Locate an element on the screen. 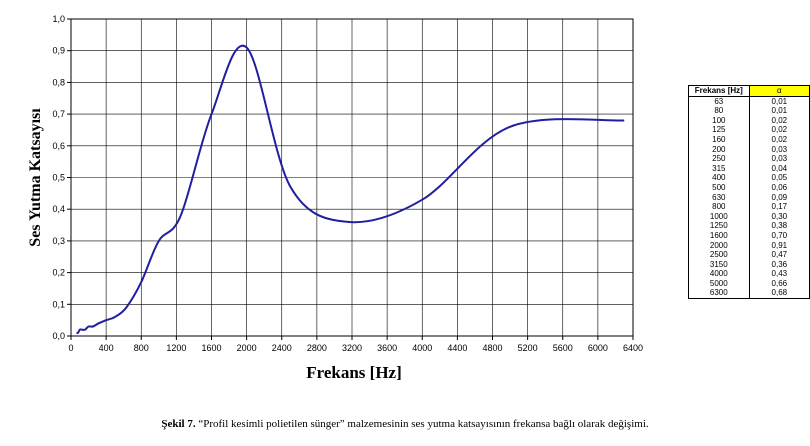  y-tick-label: 0,7 is located at coordinates (58, 114).